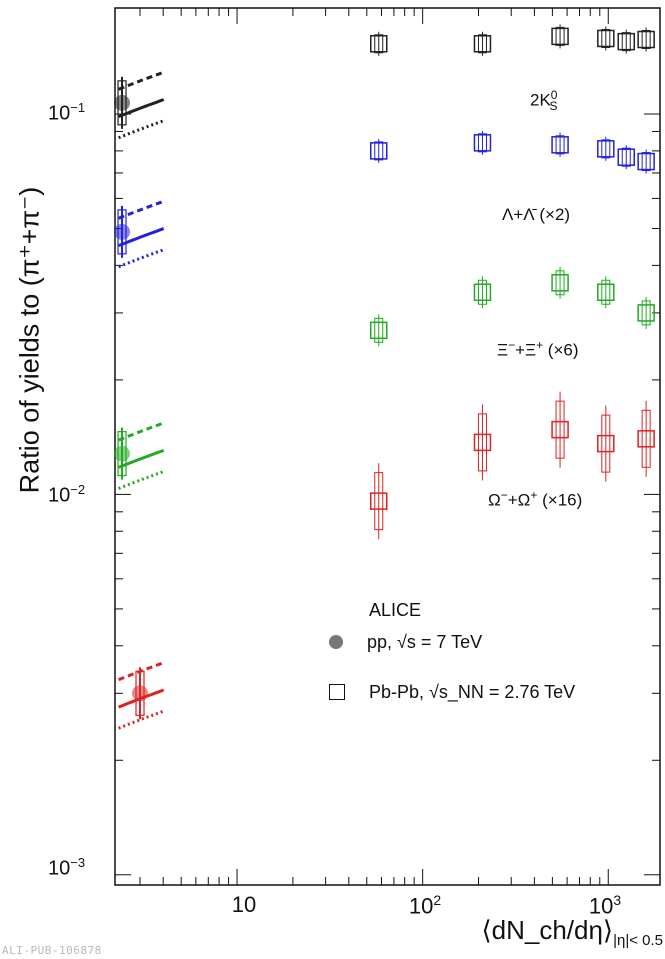  Describe the element at coordinates (244, 904) in the screenshot. I see `x-tick-label-10: 10` at that location.